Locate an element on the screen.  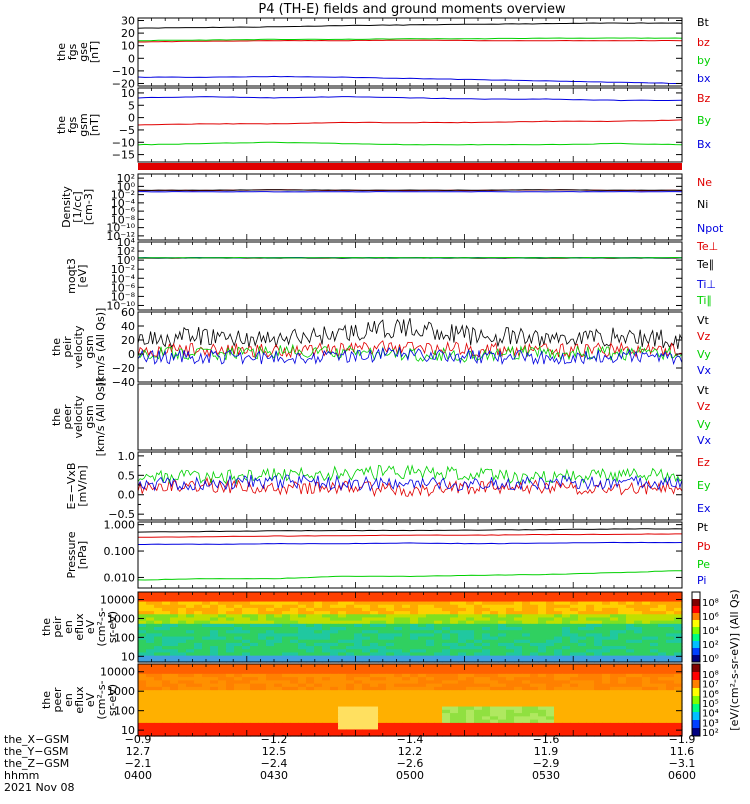
ytick-label: 30 is located at coordinates (128, 21).